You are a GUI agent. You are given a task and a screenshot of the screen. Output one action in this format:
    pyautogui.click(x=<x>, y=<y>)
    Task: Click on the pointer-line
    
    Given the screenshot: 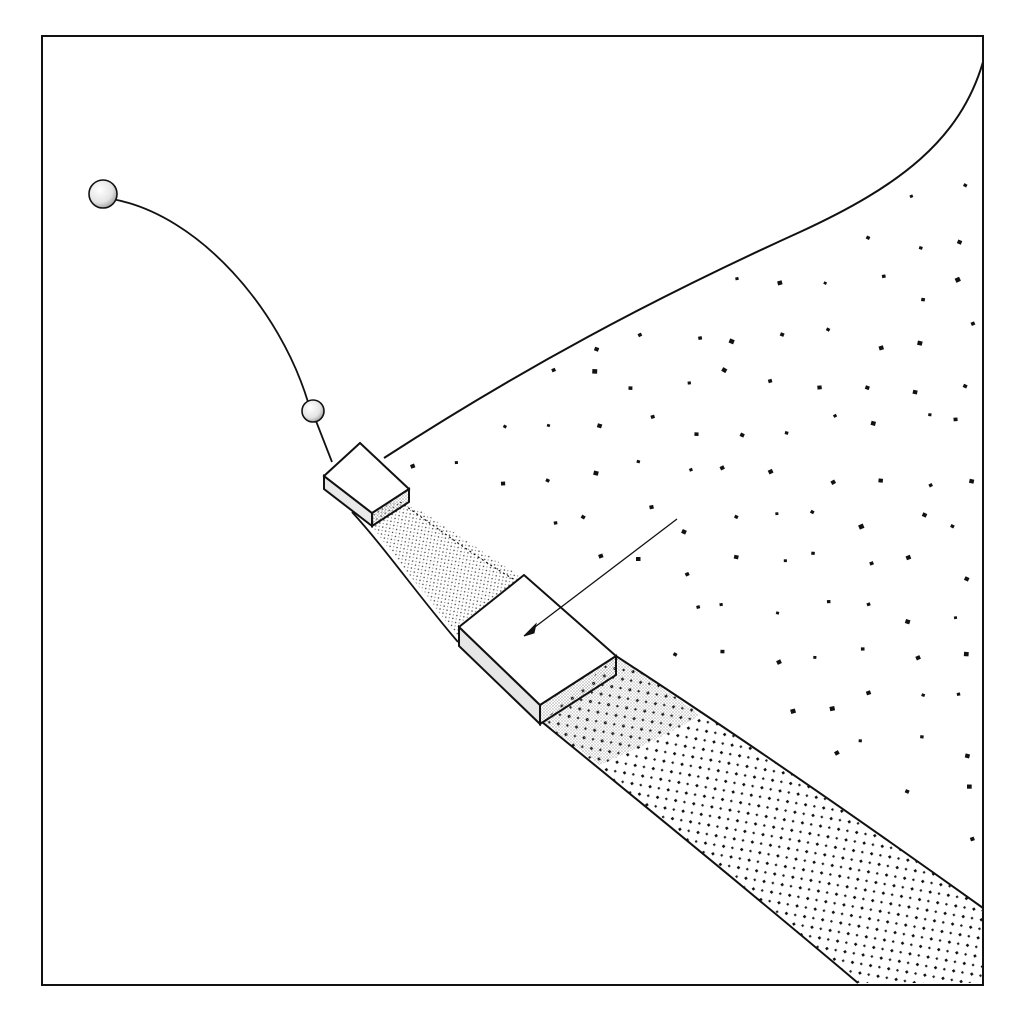 What is the action you would take?
    pyautogui.click(x=600, y=577)
    